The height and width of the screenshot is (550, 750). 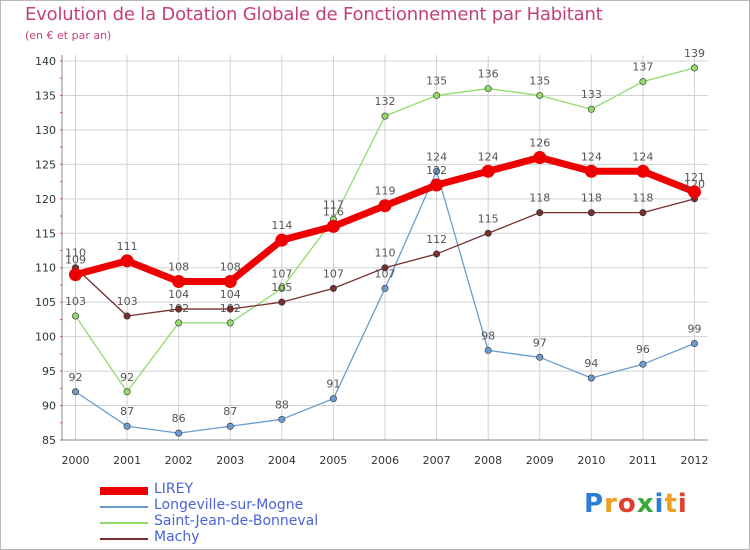 I want to click on data-label: 105, so click(x=281, y=287).